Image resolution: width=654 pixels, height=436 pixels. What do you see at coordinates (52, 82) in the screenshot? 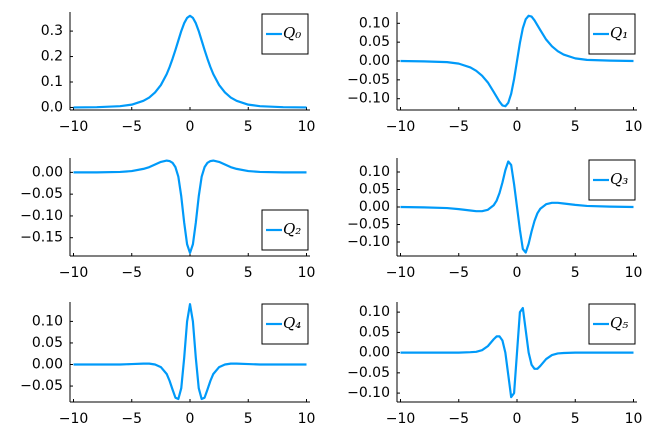
I see `y-tick-label: 0.1` at bounding box center [52, 82].